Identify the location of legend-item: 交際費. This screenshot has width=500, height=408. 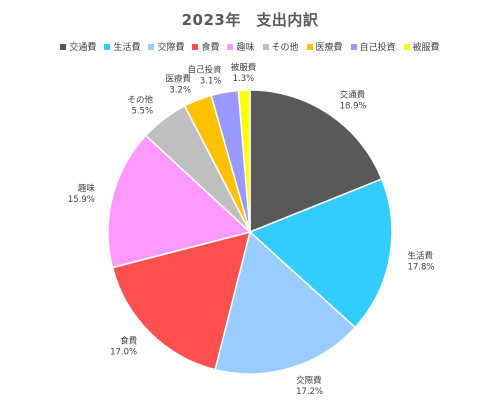
(166, 46).